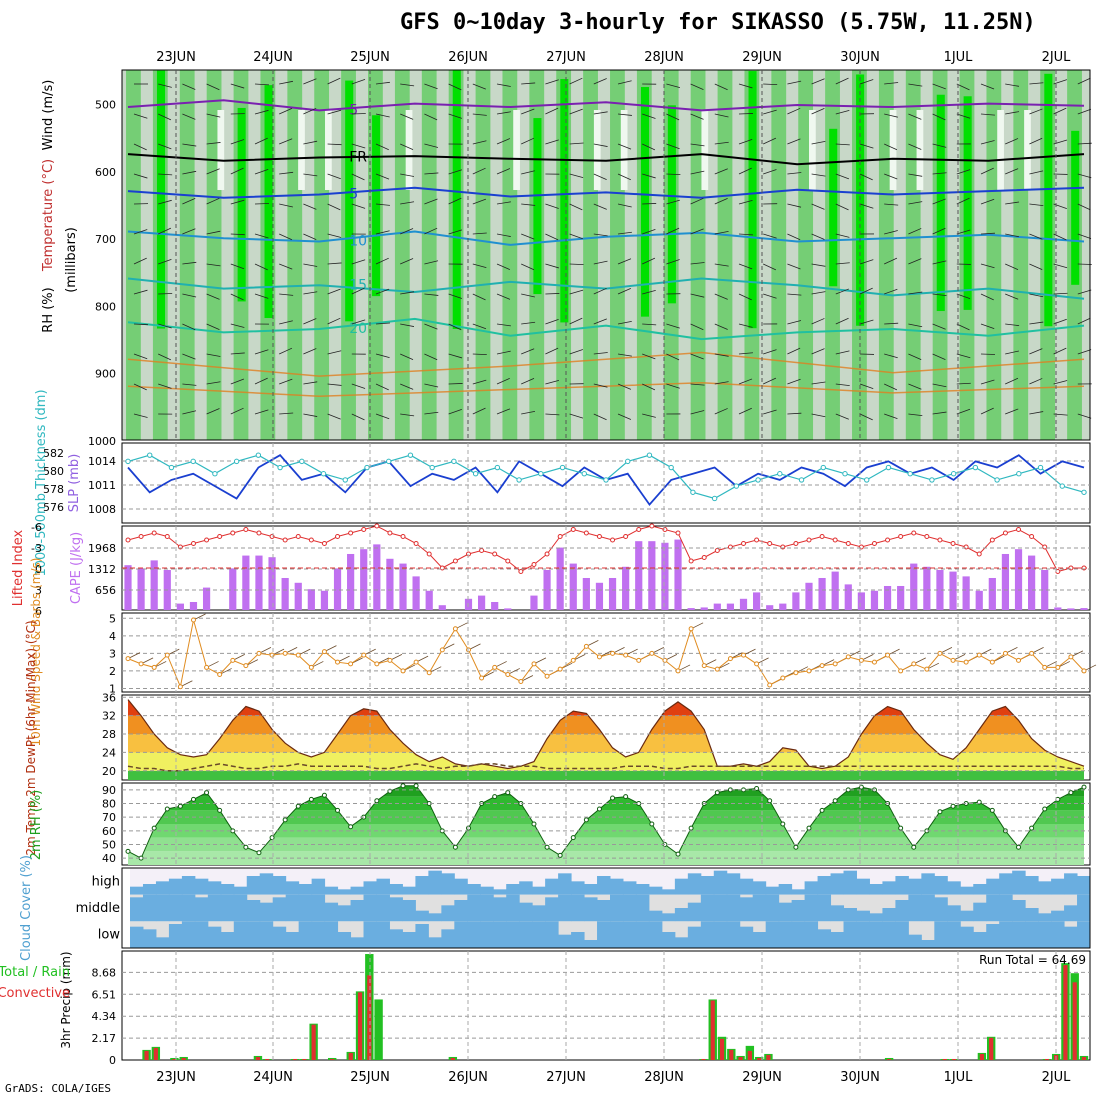 The image size is (1100, 1100). What do you see at coordinates (102, 485) in the screenshot?
I see `slp-tick: 1011` at bounding box center [102, 485].